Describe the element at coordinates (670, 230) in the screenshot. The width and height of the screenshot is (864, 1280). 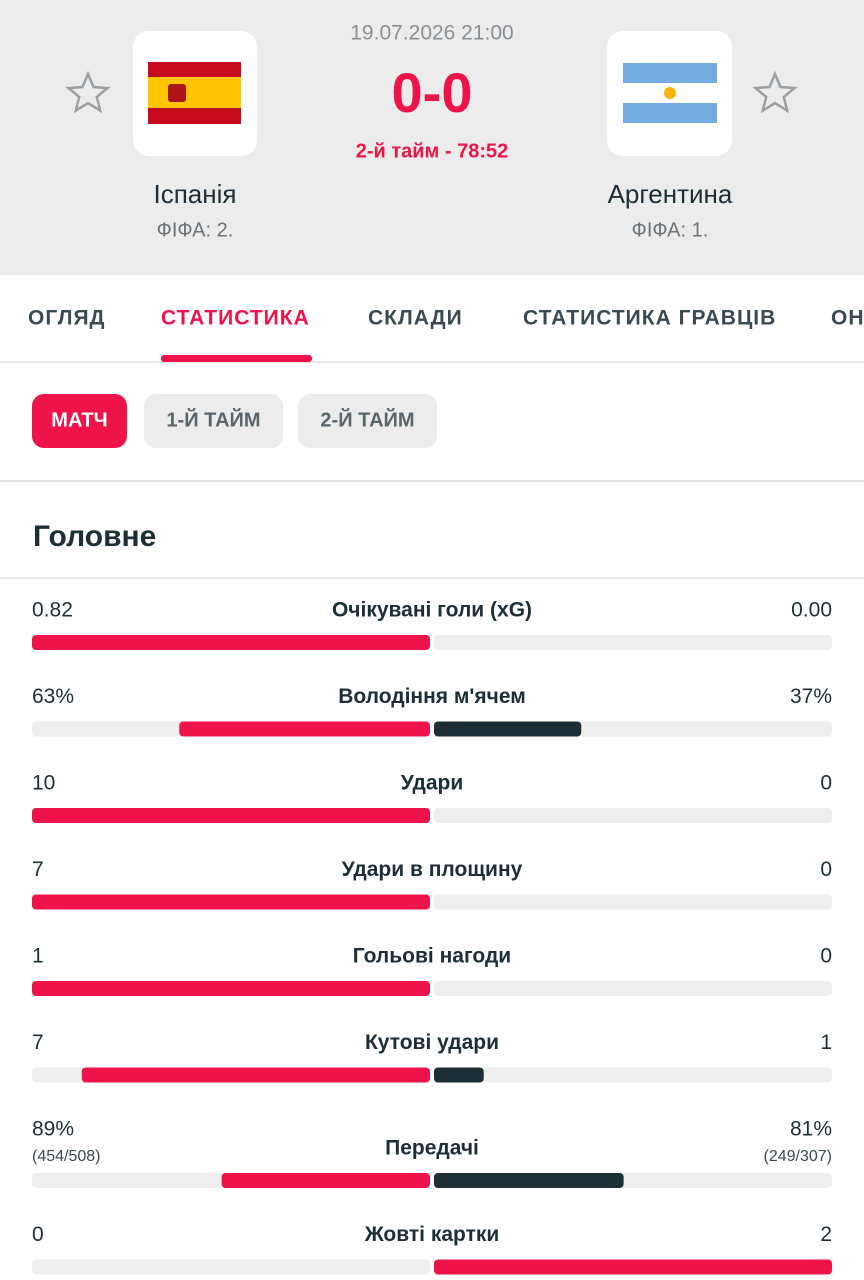
I see `fifa-rank: ФІФА: 1.` at that location.